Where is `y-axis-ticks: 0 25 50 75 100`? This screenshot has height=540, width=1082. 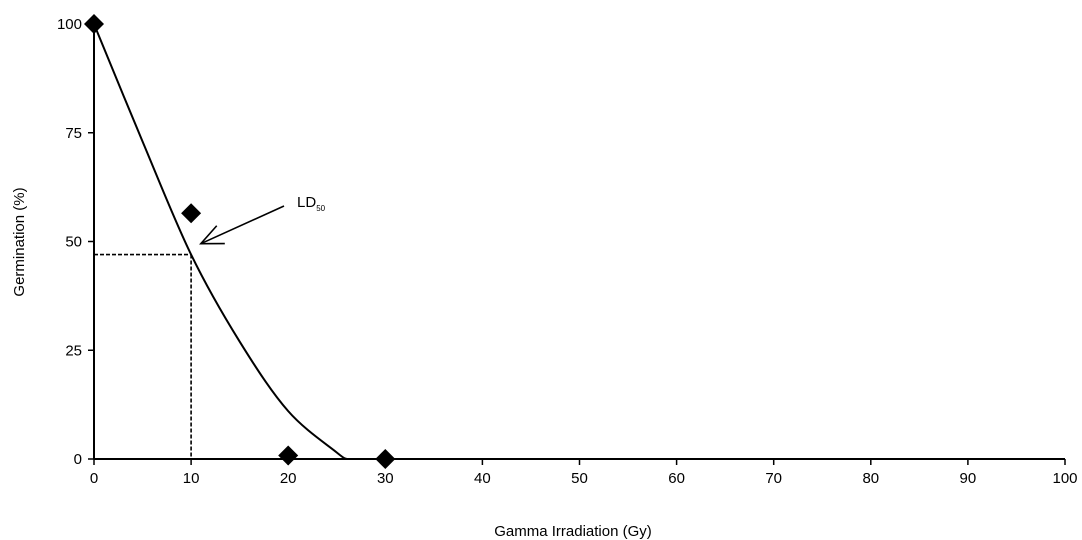 y-axis-ticks: 0 25 50 75 100 is located at coordinates (75, 242).